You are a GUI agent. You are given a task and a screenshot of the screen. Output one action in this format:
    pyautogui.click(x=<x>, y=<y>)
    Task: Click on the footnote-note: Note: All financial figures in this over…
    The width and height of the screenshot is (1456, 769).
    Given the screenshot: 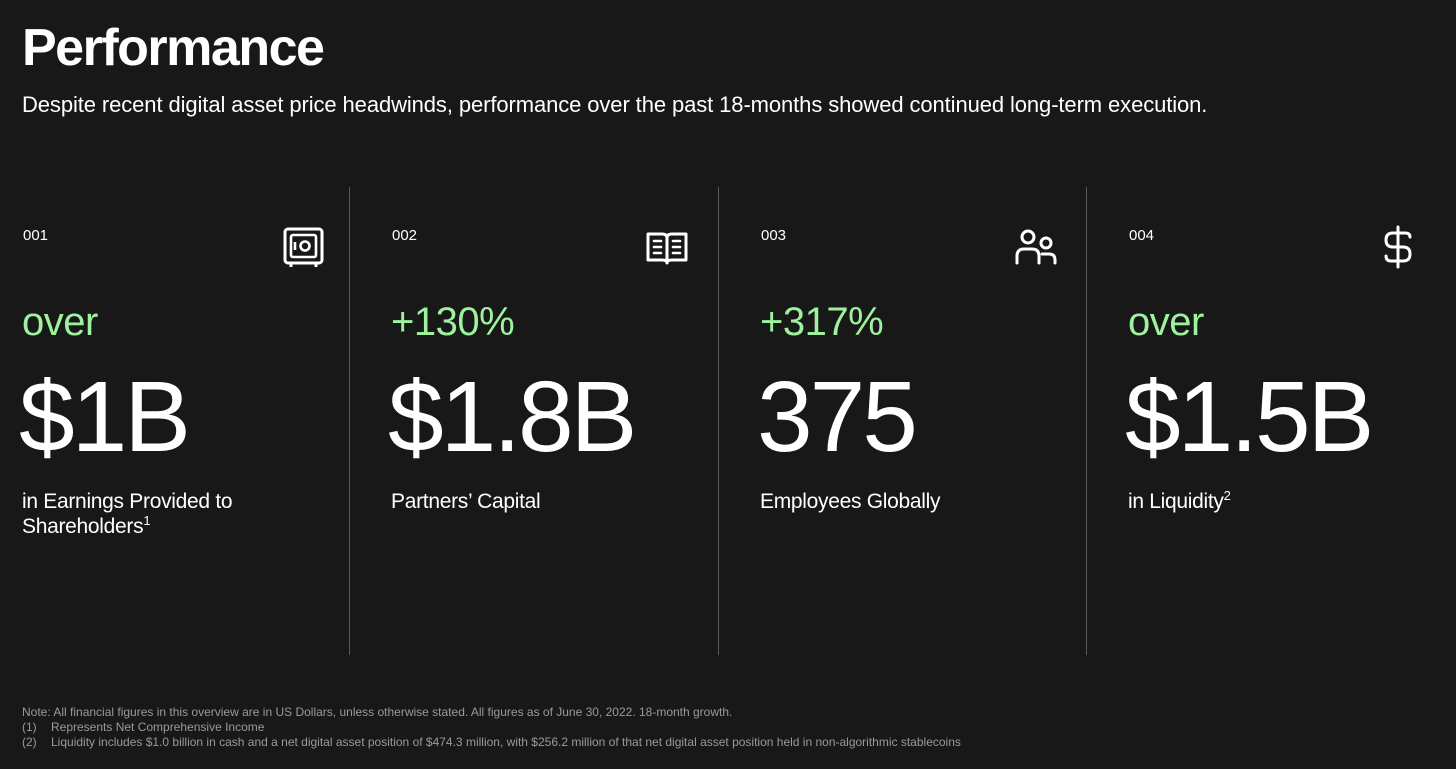 What is the action you would take?
    pyautogui.click(x=377, y=712)
    